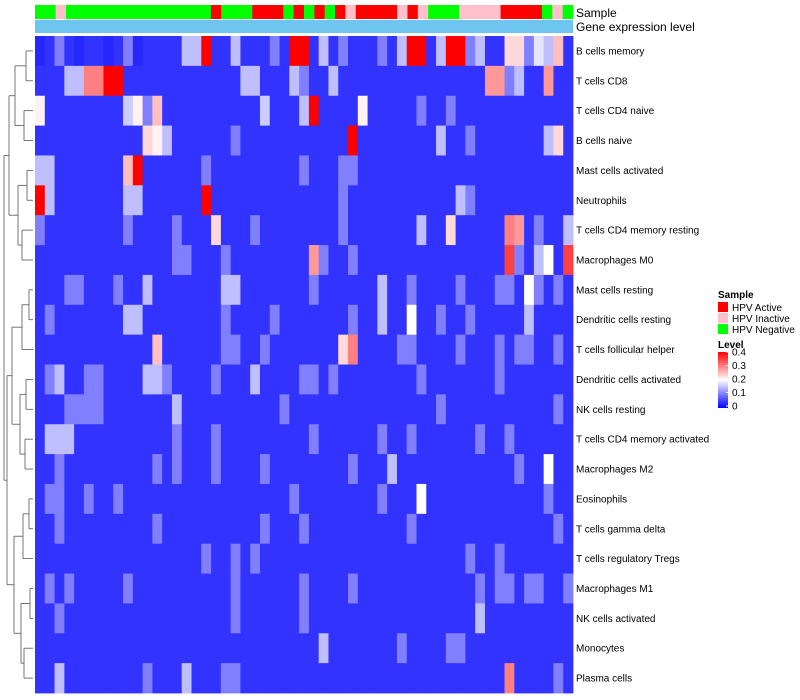  Describe the element at coordinates (614, 290) in the screenshot. I see `row-label: Mast cells resting` at that location.